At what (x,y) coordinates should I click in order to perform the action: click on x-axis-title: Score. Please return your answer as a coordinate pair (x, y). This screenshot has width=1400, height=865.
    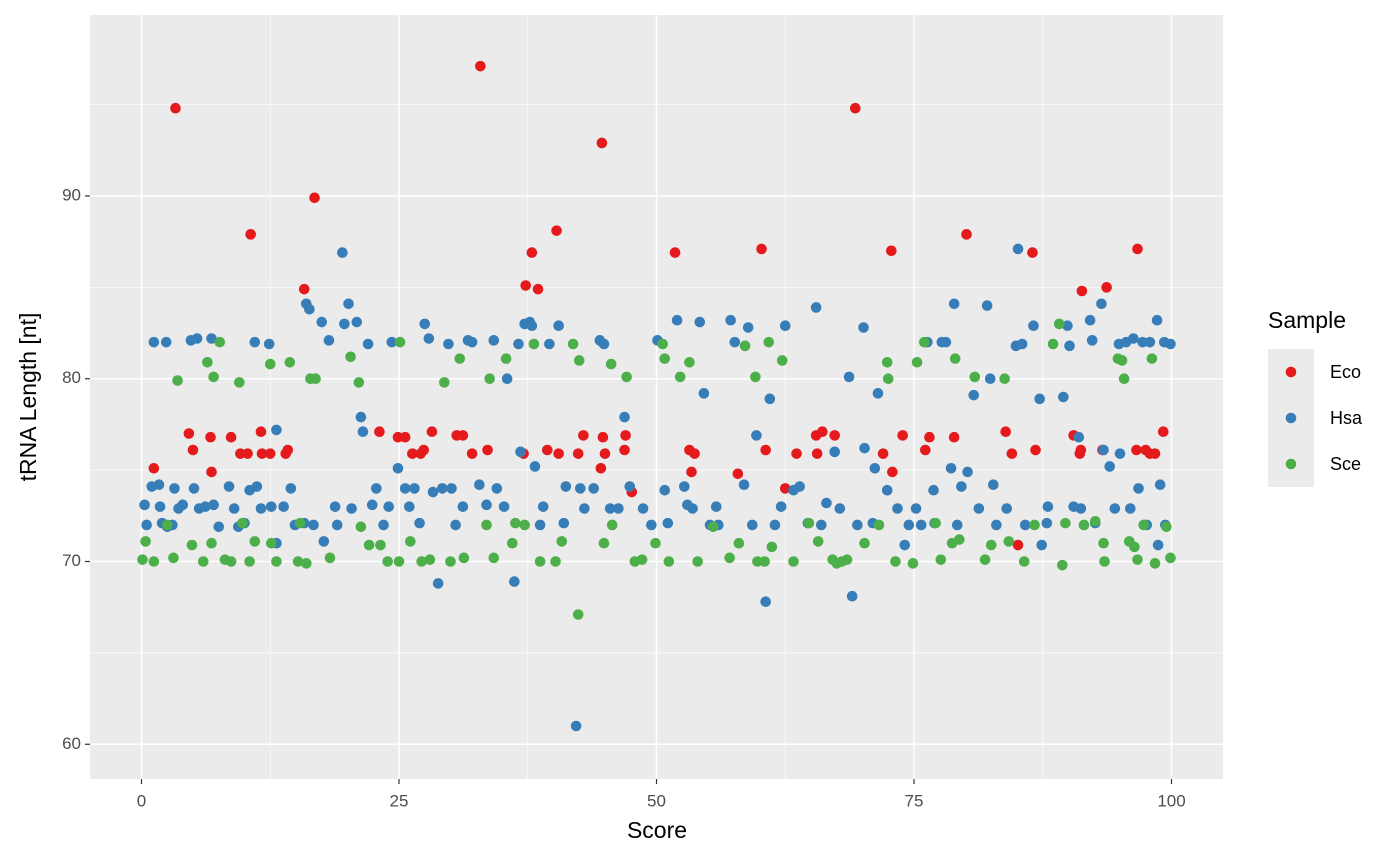
    Looking at the image, I should click on (657, 830).